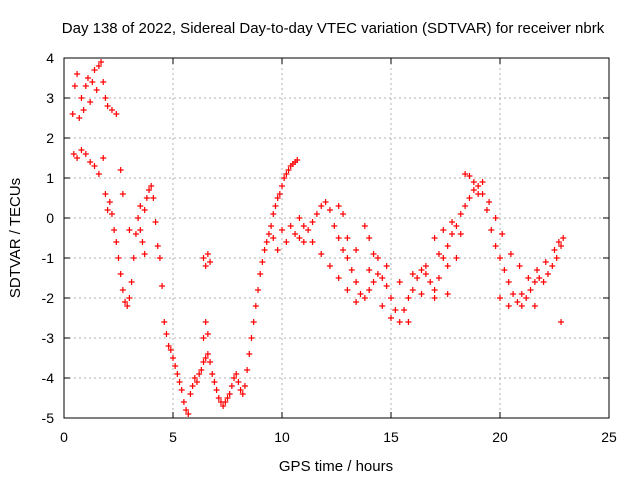 The image size is (640, 480). Describe the element at coordinates (173, 437) in the screenshot. I see `x-tick-label: 5` at that location.